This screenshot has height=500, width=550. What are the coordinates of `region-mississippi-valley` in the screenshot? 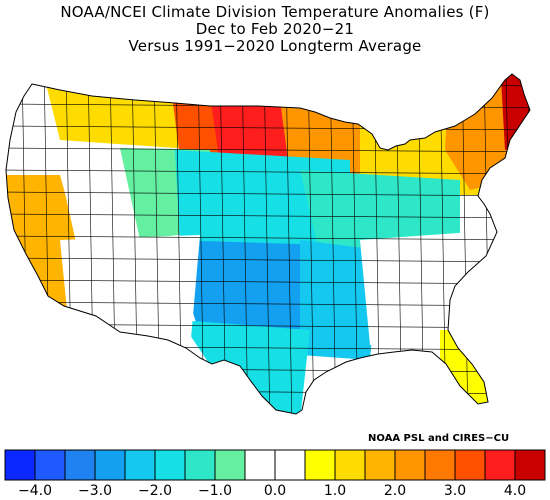 It's located at (340, 300).